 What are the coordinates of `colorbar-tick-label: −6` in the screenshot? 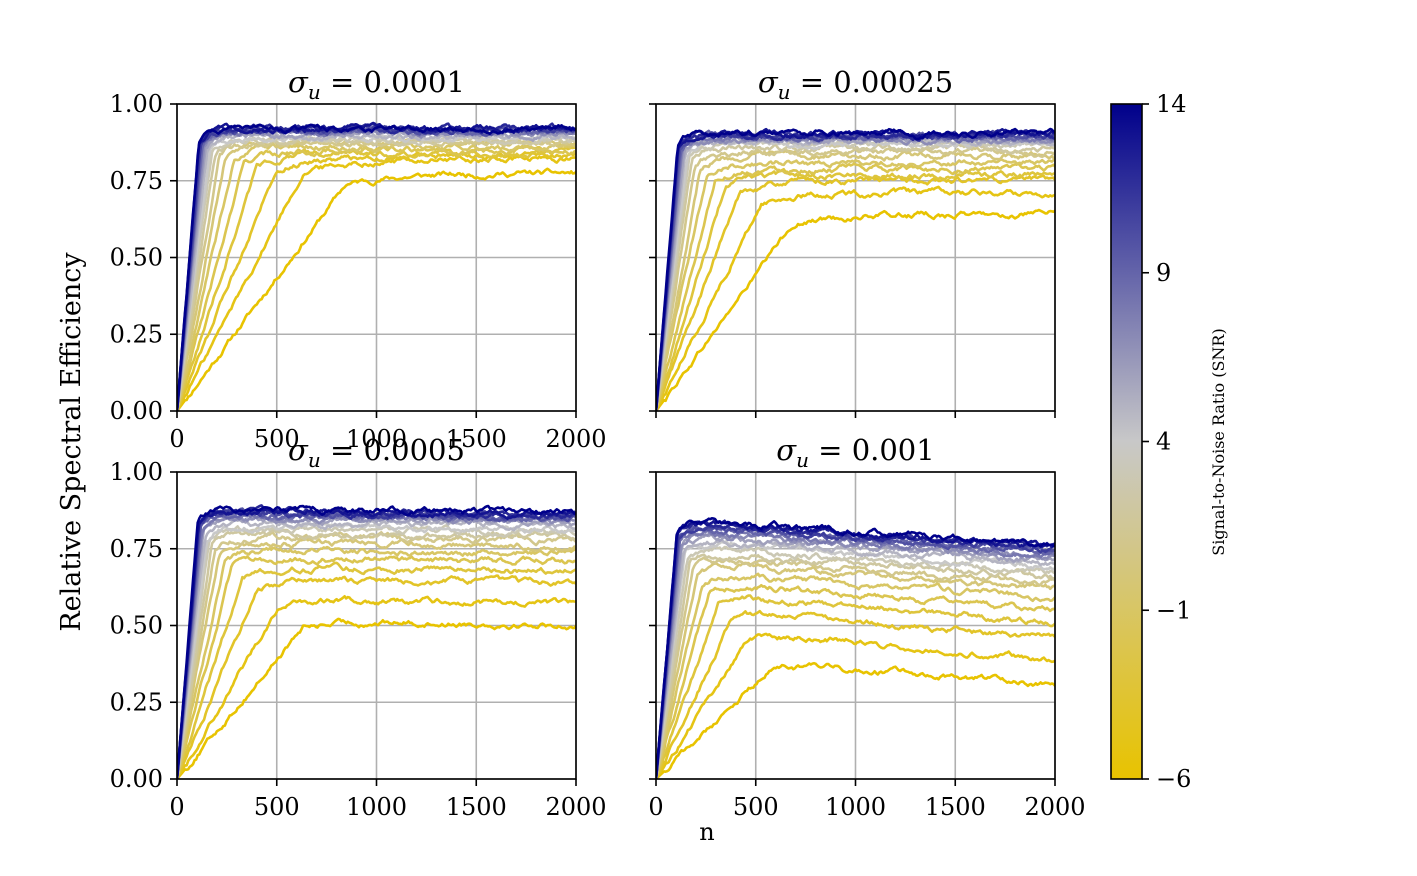 It's located at (1173, 779).